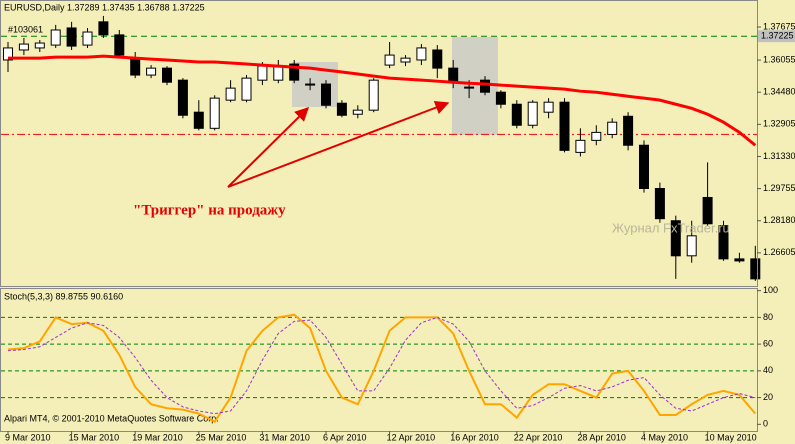  What do you see at coordinates (94, 437) in the screenshot?
I see `x-tick-label: 15 Mar 2010` at bounding box center [94, 437].